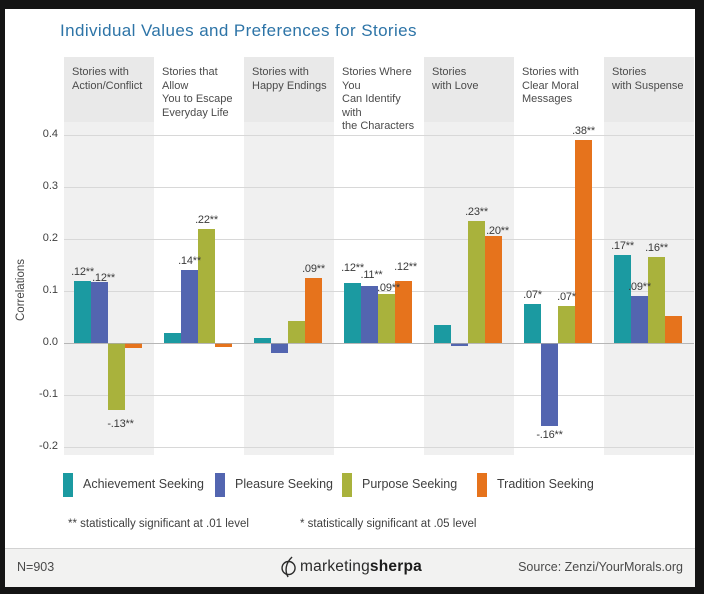 This screenshot has width=704, height=594. Describe the element at coordinates (189, 261) in the screenshot. I see `bar-value-label: .14**` at that location.